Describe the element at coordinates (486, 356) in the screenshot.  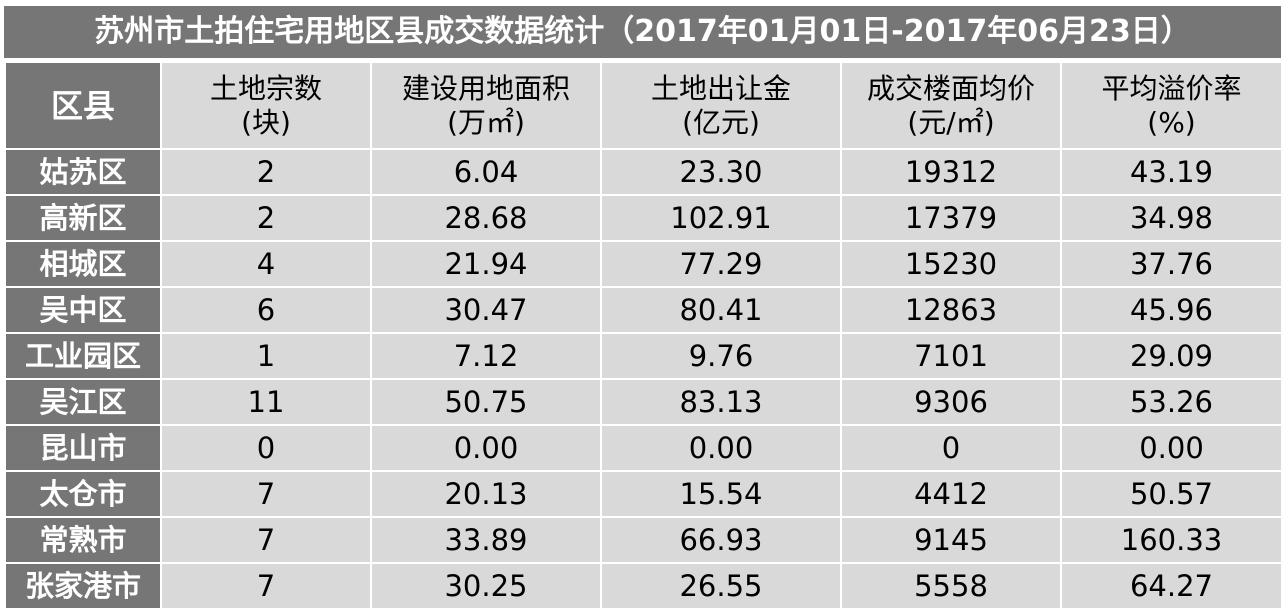
I see `cell-area: 7.12` at that location.